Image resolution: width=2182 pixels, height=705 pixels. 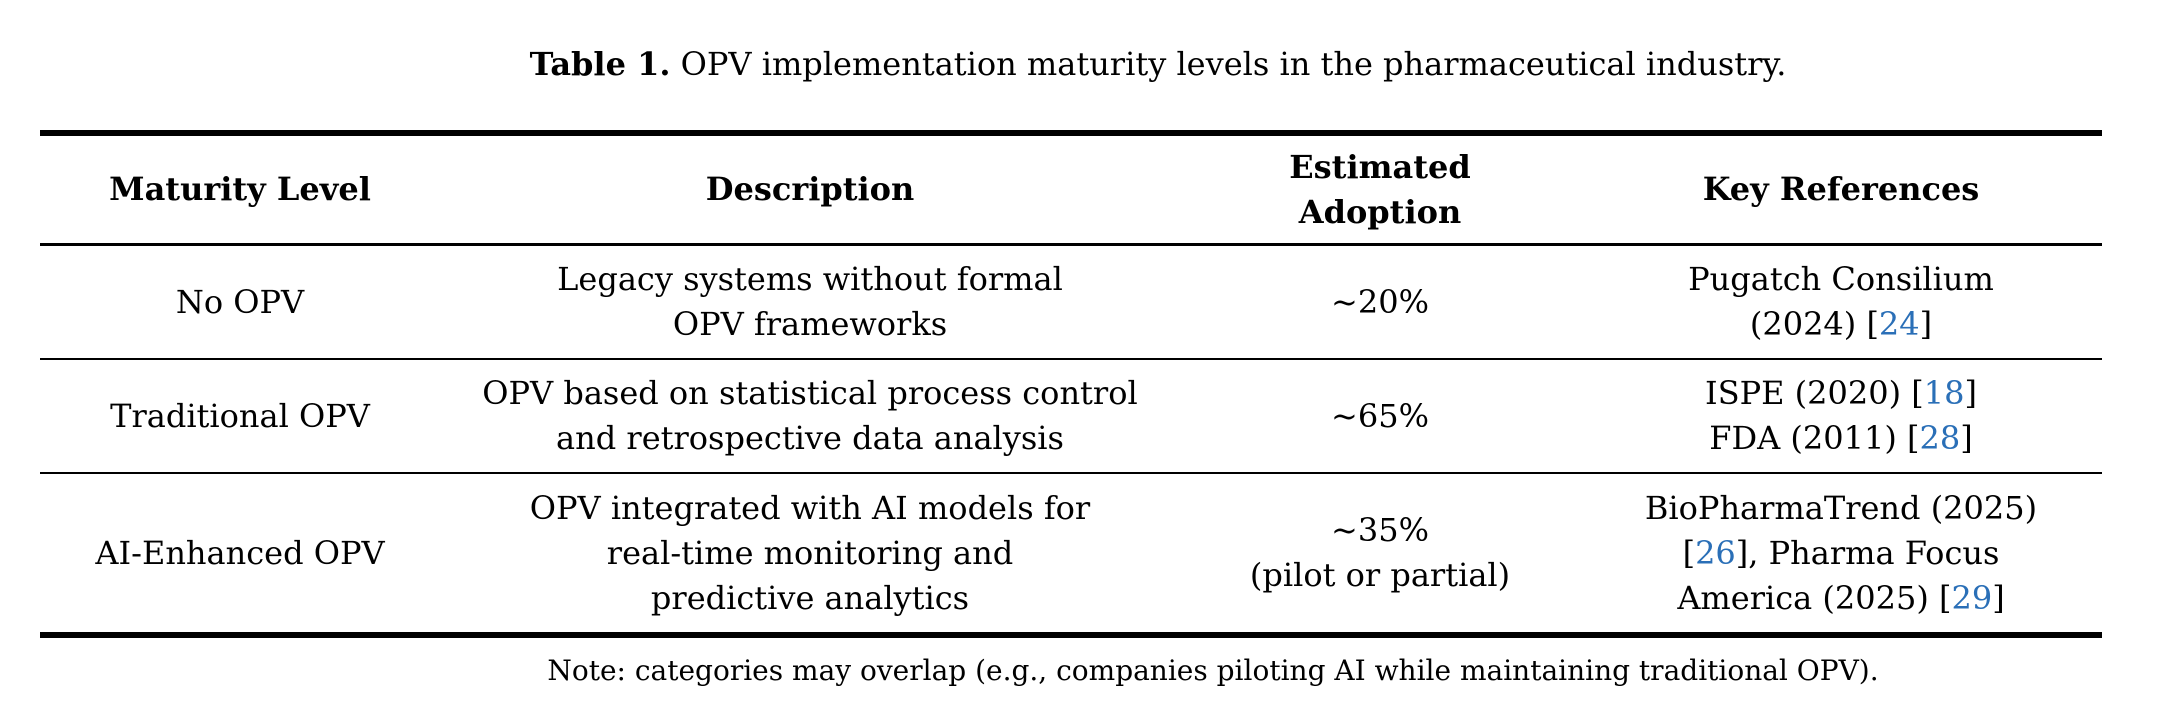 I want to click on header-description-label: Description, so click(x=810, y=189).